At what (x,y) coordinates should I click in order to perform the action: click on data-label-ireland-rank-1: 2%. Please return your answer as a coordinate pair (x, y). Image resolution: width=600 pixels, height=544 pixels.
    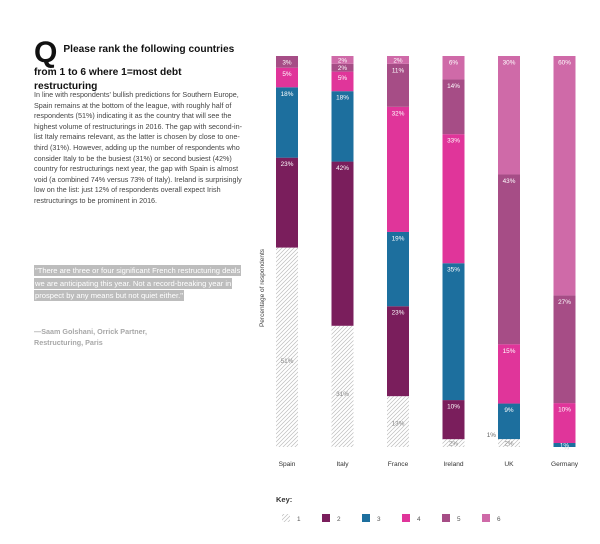
    Looking at the image, I should click on (454, 444).